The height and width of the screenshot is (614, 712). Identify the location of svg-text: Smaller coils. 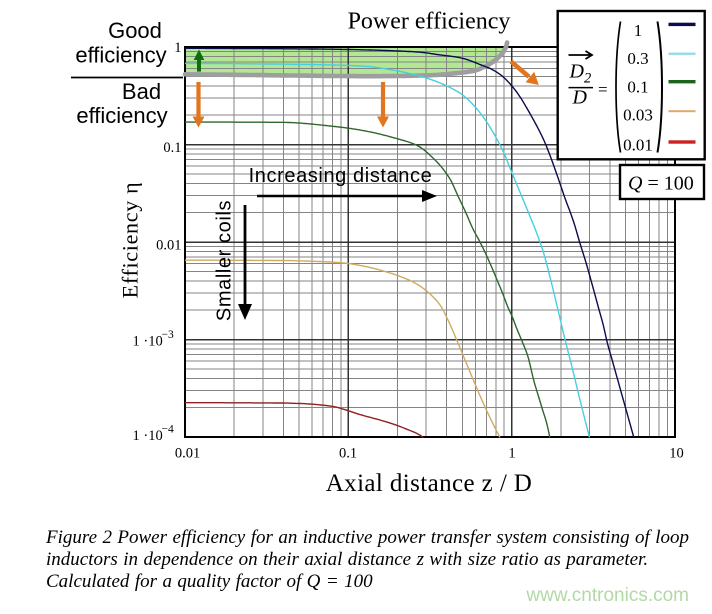
(225, 260).